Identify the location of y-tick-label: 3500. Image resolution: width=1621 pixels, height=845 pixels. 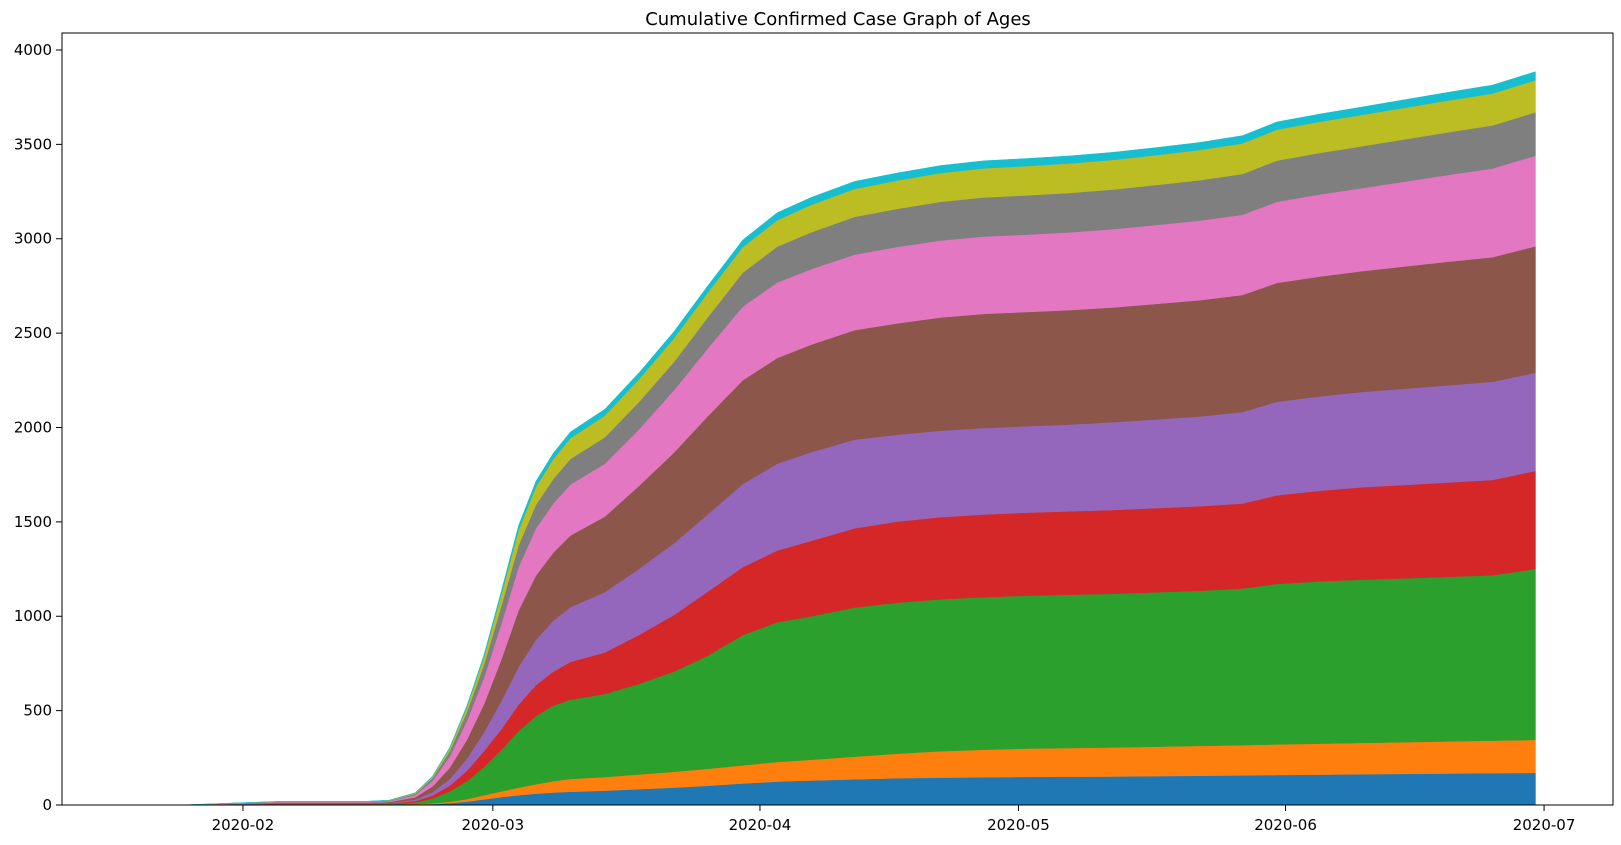
(33, 144).